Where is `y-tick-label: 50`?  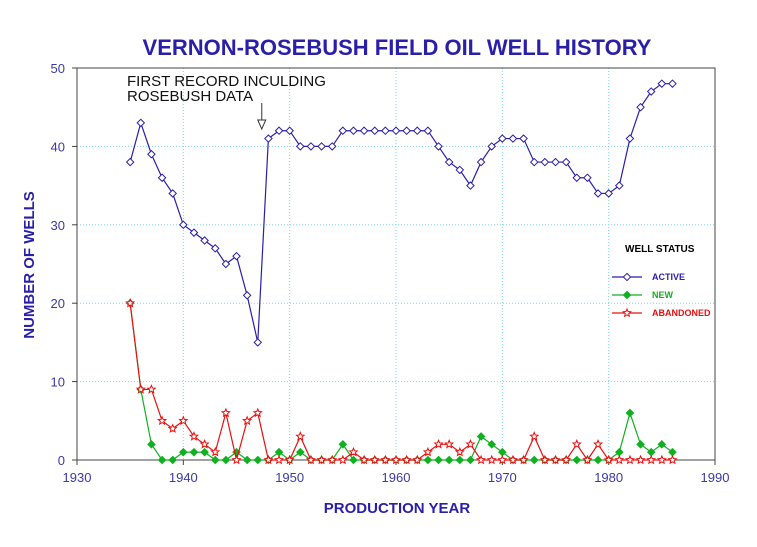 y-tick-label: 50 is located at coordinates (58, 68).